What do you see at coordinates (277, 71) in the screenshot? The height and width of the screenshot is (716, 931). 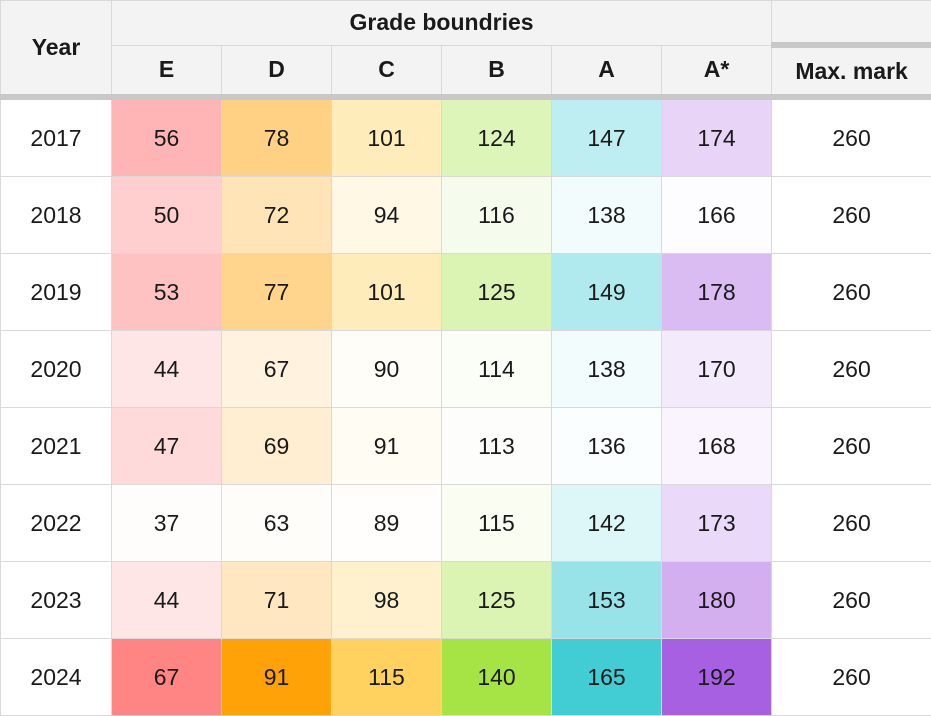 I see `grade-header-d: D` at bounding box center [277, 71].